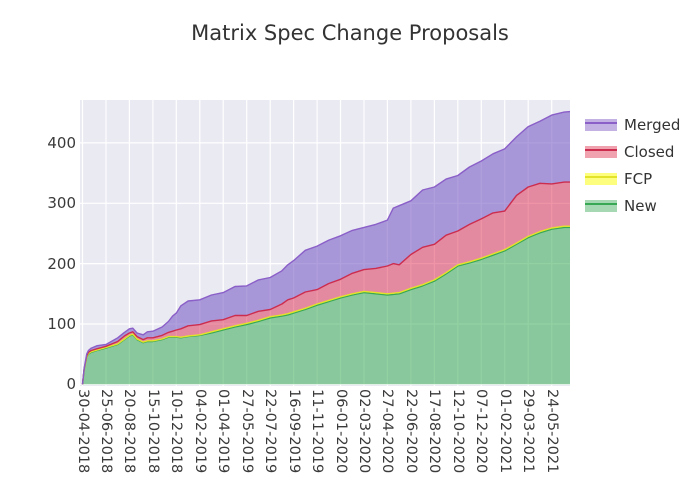 The height and width of the screenshot is (500, 700). What do you see at coordinates (61, 142) in the screenshot?
I see `y-tick-label: 400` at bounding box center [61, 142].